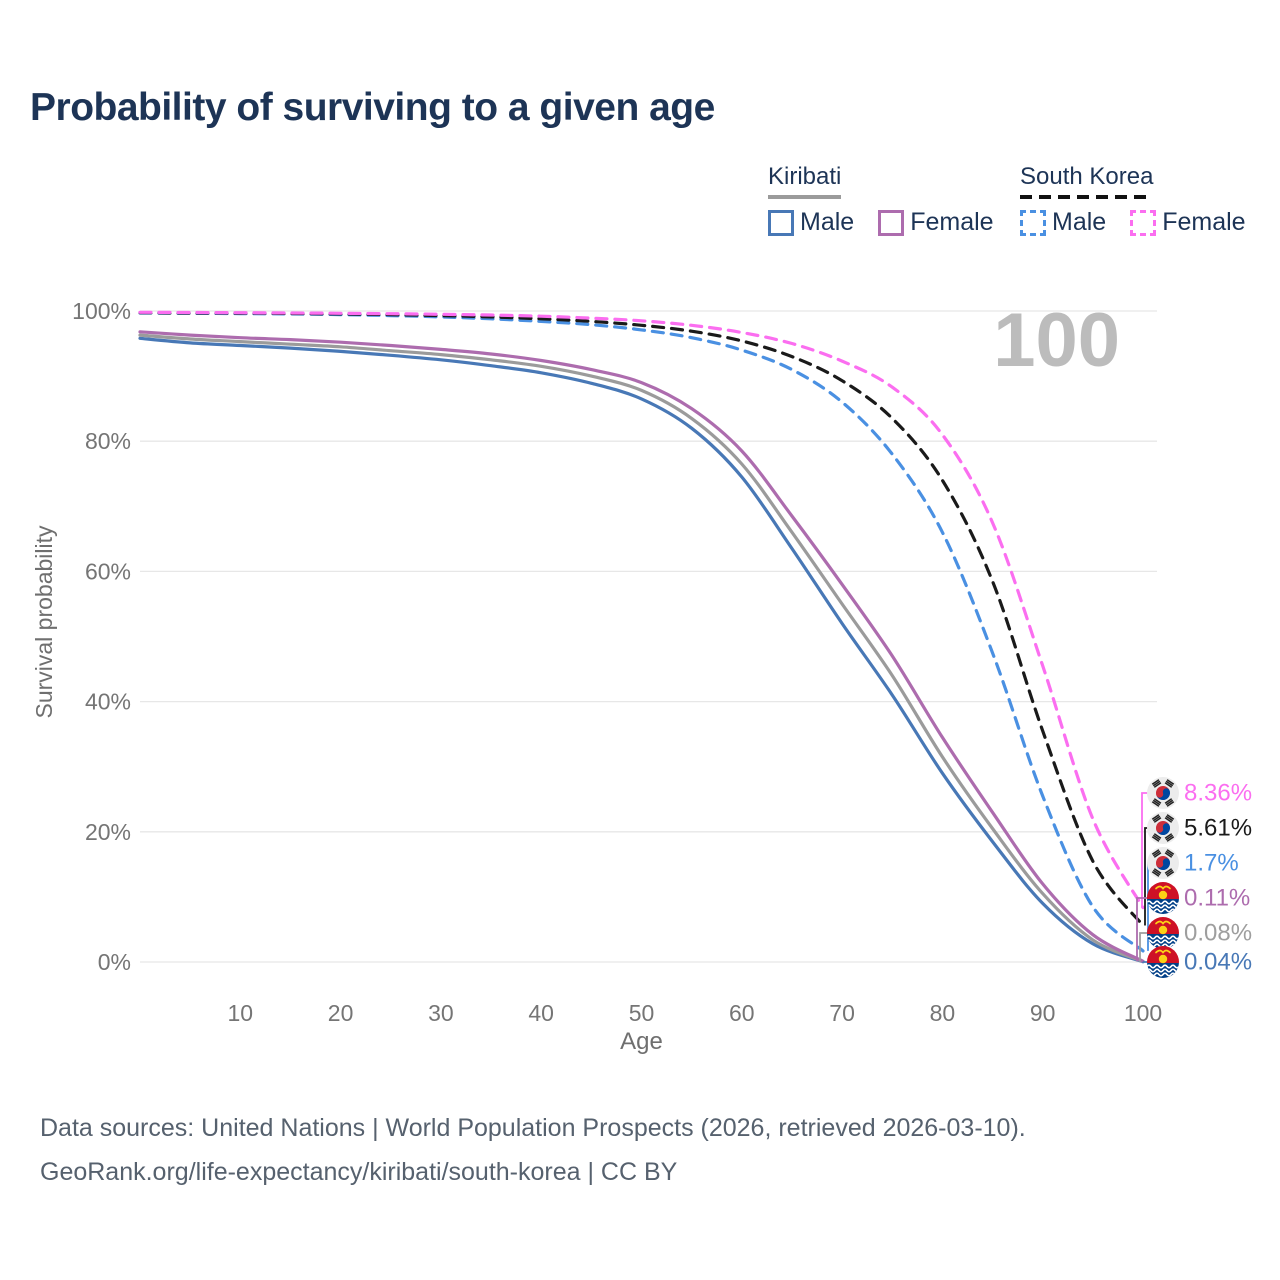  I want to click on x-tick-label: 80, so click(943, 1013).